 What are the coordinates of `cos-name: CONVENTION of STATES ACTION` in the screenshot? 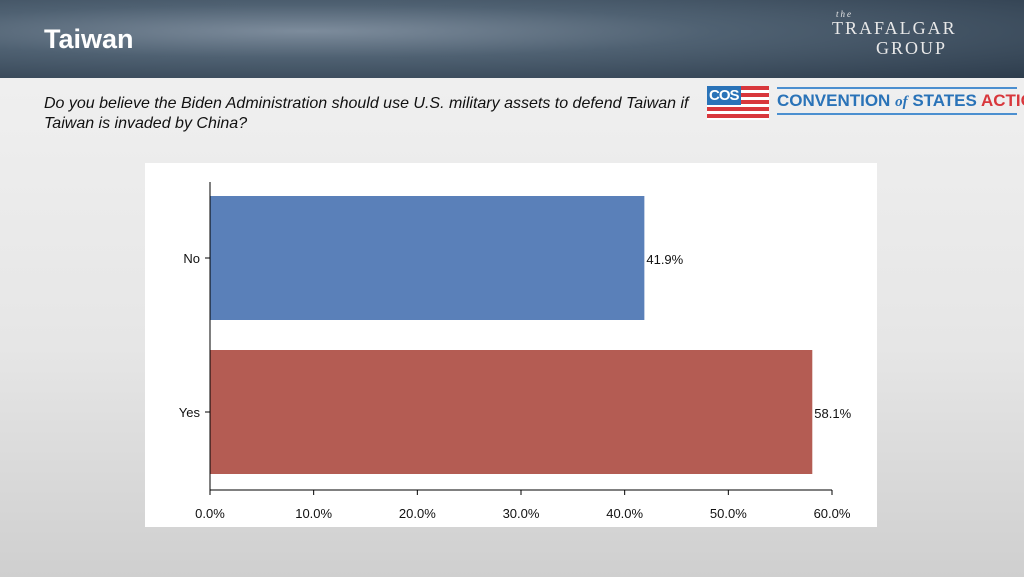 It's located at (900, 101).